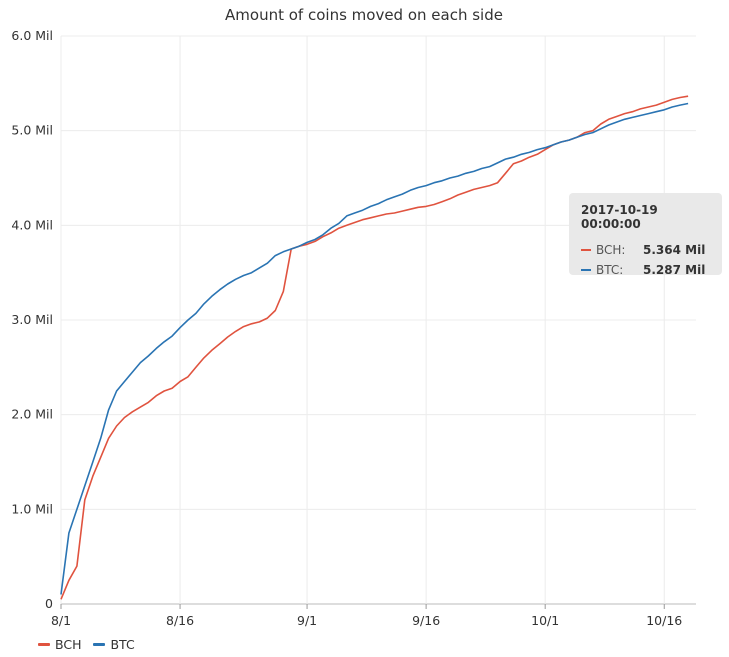 This screenshot has width=729, height=657. I want to click on y-tick-label: 0, so click(49, 603).